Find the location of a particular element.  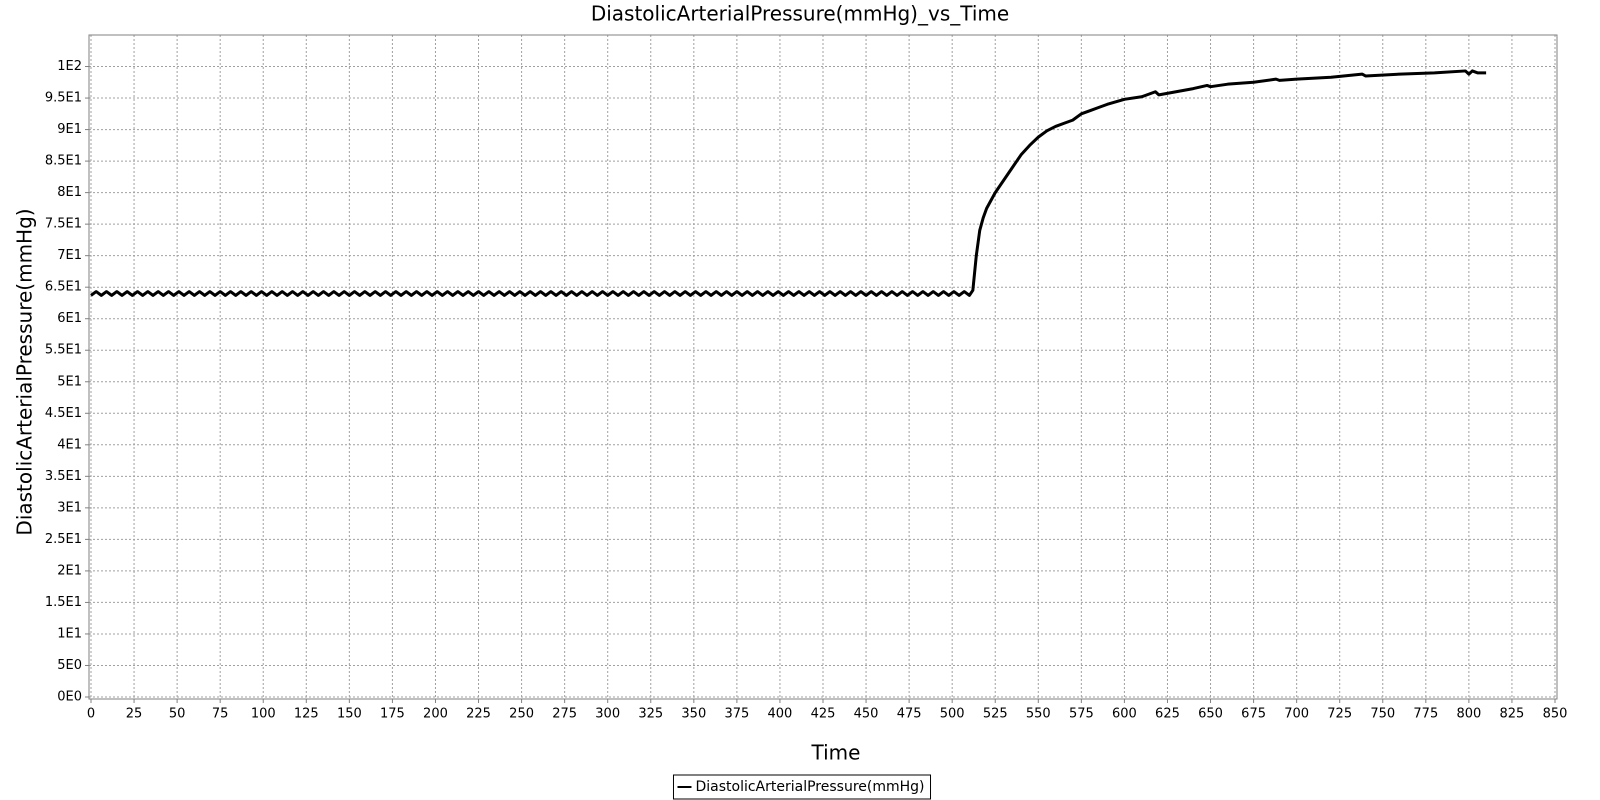

y-tick-label: 9E1 is located at coordinates (69, 129).